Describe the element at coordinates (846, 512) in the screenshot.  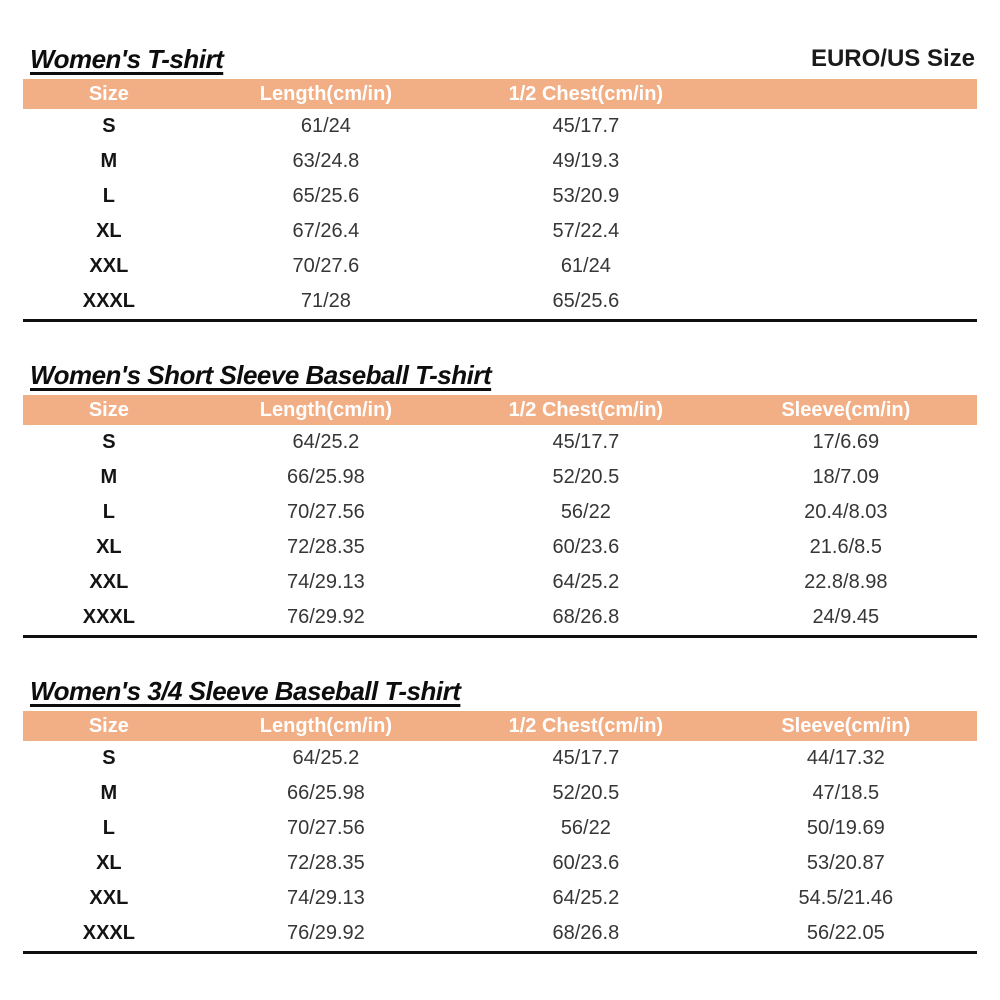
I see `measurement-cell: 20.4/8.03` at that location.